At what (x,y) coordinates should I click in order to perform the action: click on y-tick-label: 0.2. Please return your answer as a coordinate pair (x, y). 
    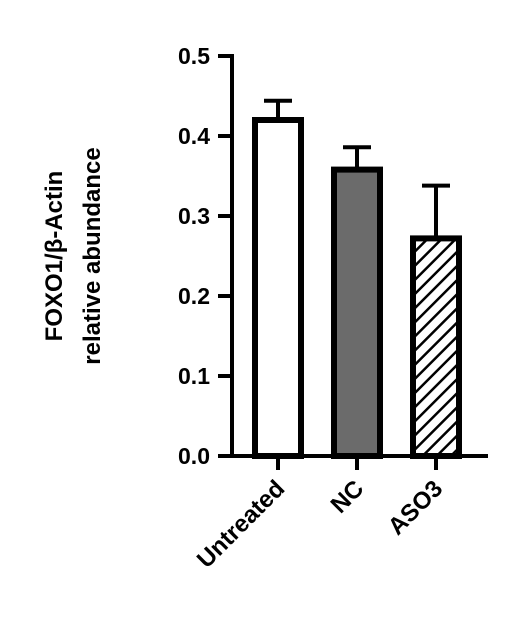
    Looking at the image, I should click on (194, 296).